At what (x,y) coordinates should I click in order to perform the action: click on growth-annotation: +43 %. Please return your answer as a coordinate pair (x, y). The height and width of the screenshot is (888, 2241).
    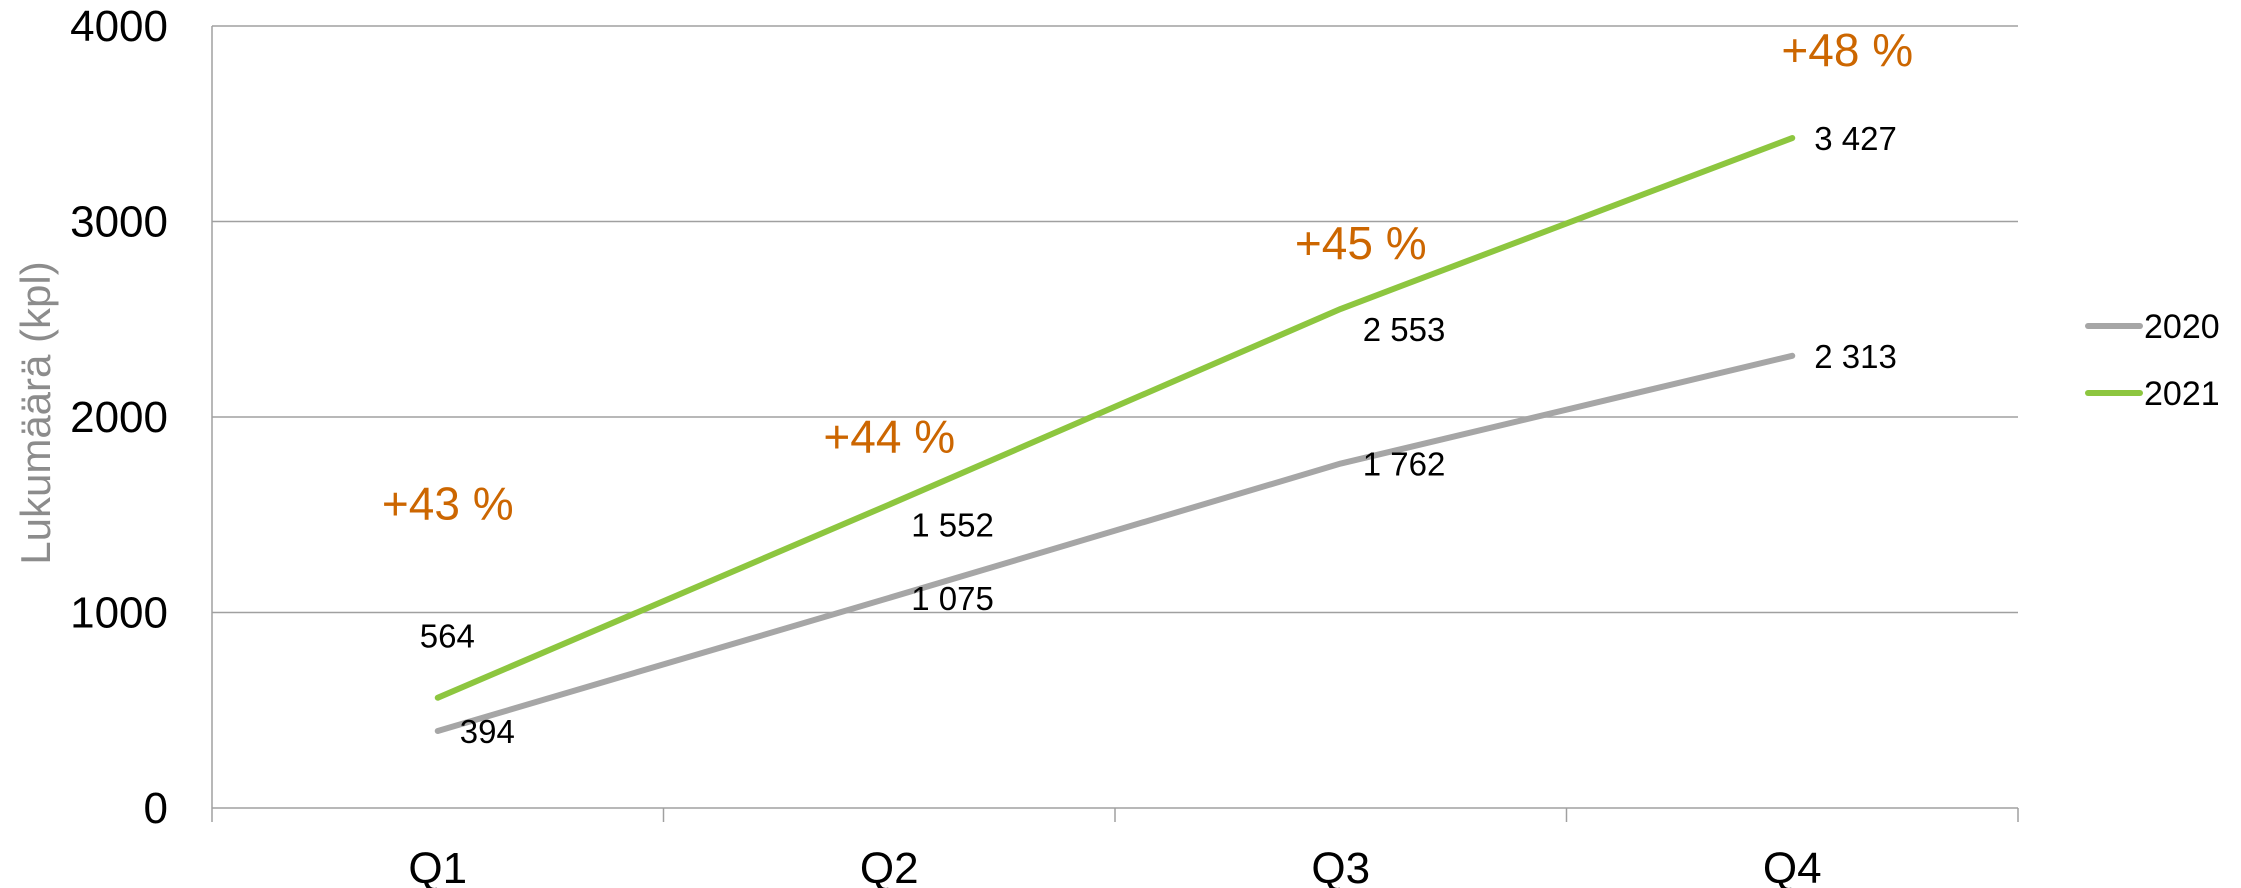
    Looking at the image, I should click on (448, 504).